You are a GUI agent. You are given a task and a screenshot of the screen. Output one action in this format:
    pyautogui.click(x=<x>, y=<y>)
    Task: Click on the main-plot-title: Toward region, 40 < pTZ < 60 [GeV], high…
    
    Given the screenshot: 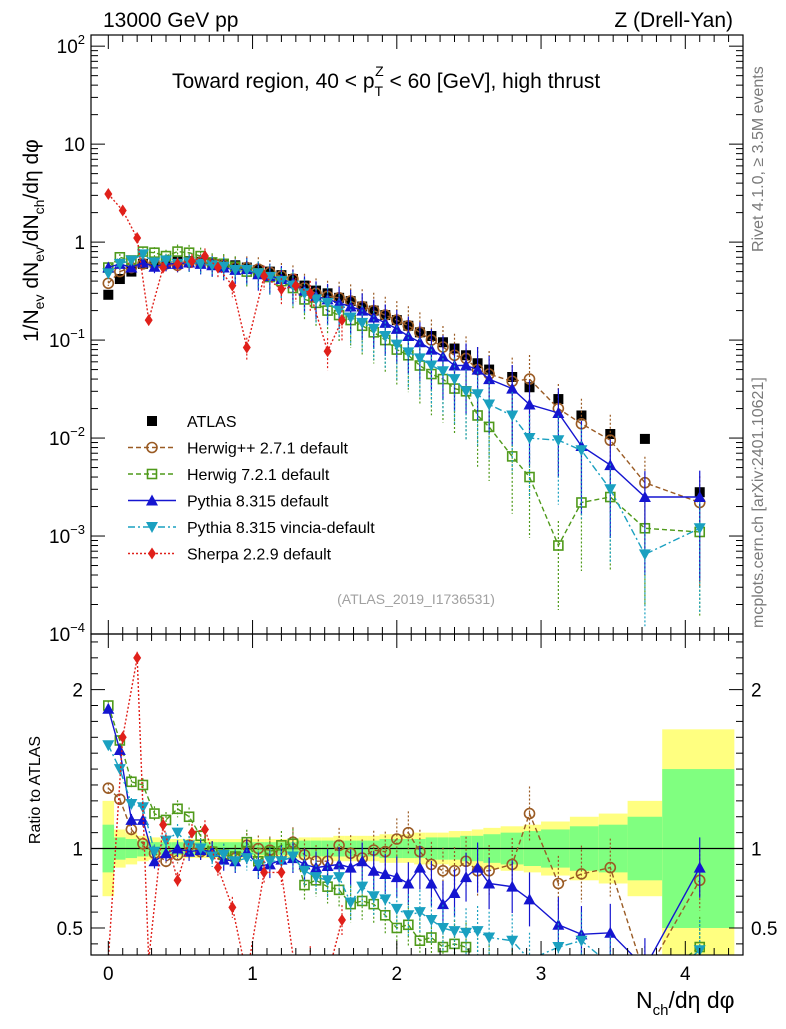 What is the action you would take?
    pyautogui.click(x=386, y=81)
    